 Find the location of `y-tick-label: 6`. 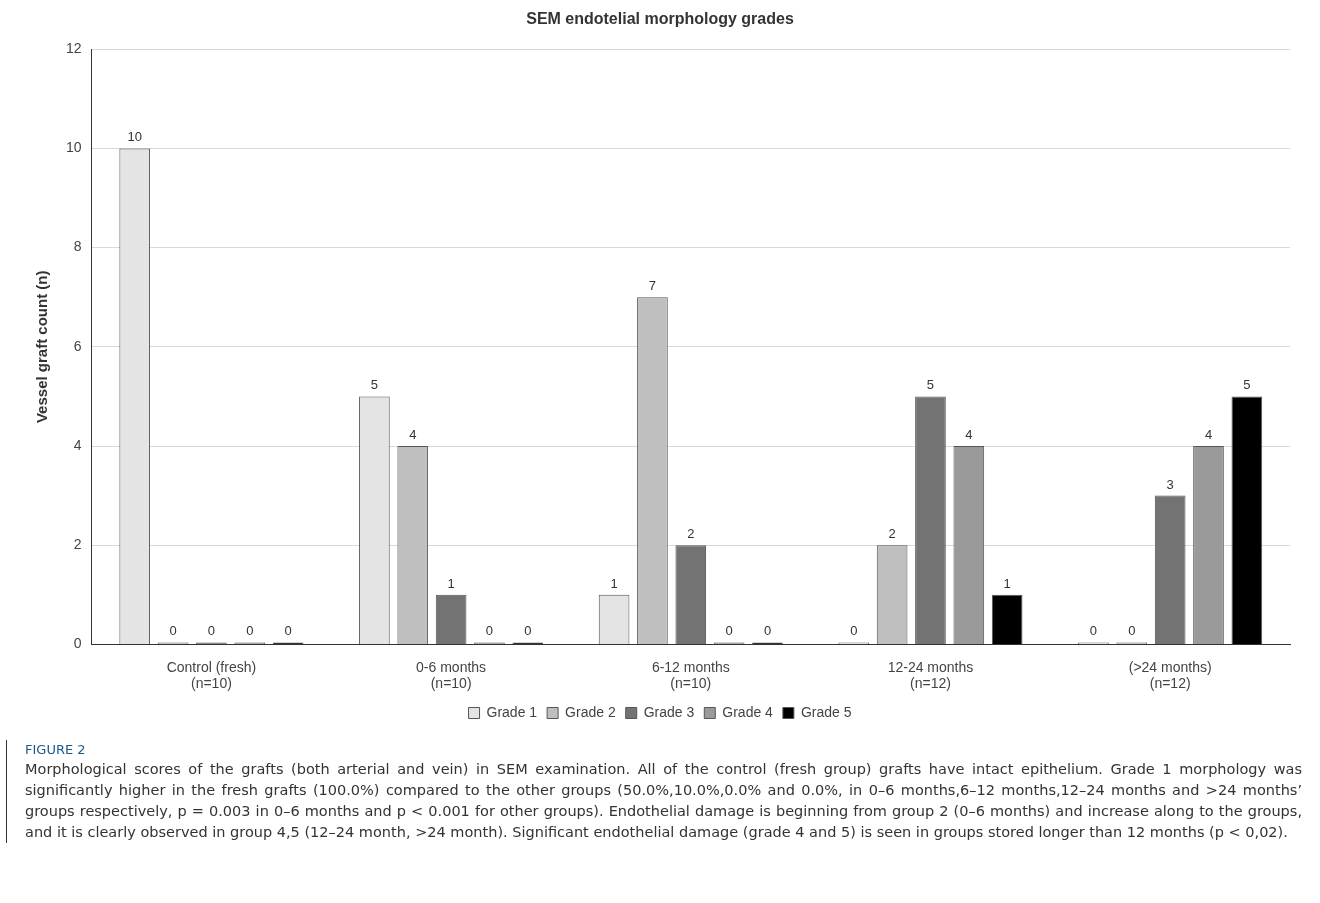

y-tick-label: 6 is located at coordinates (77, 345).